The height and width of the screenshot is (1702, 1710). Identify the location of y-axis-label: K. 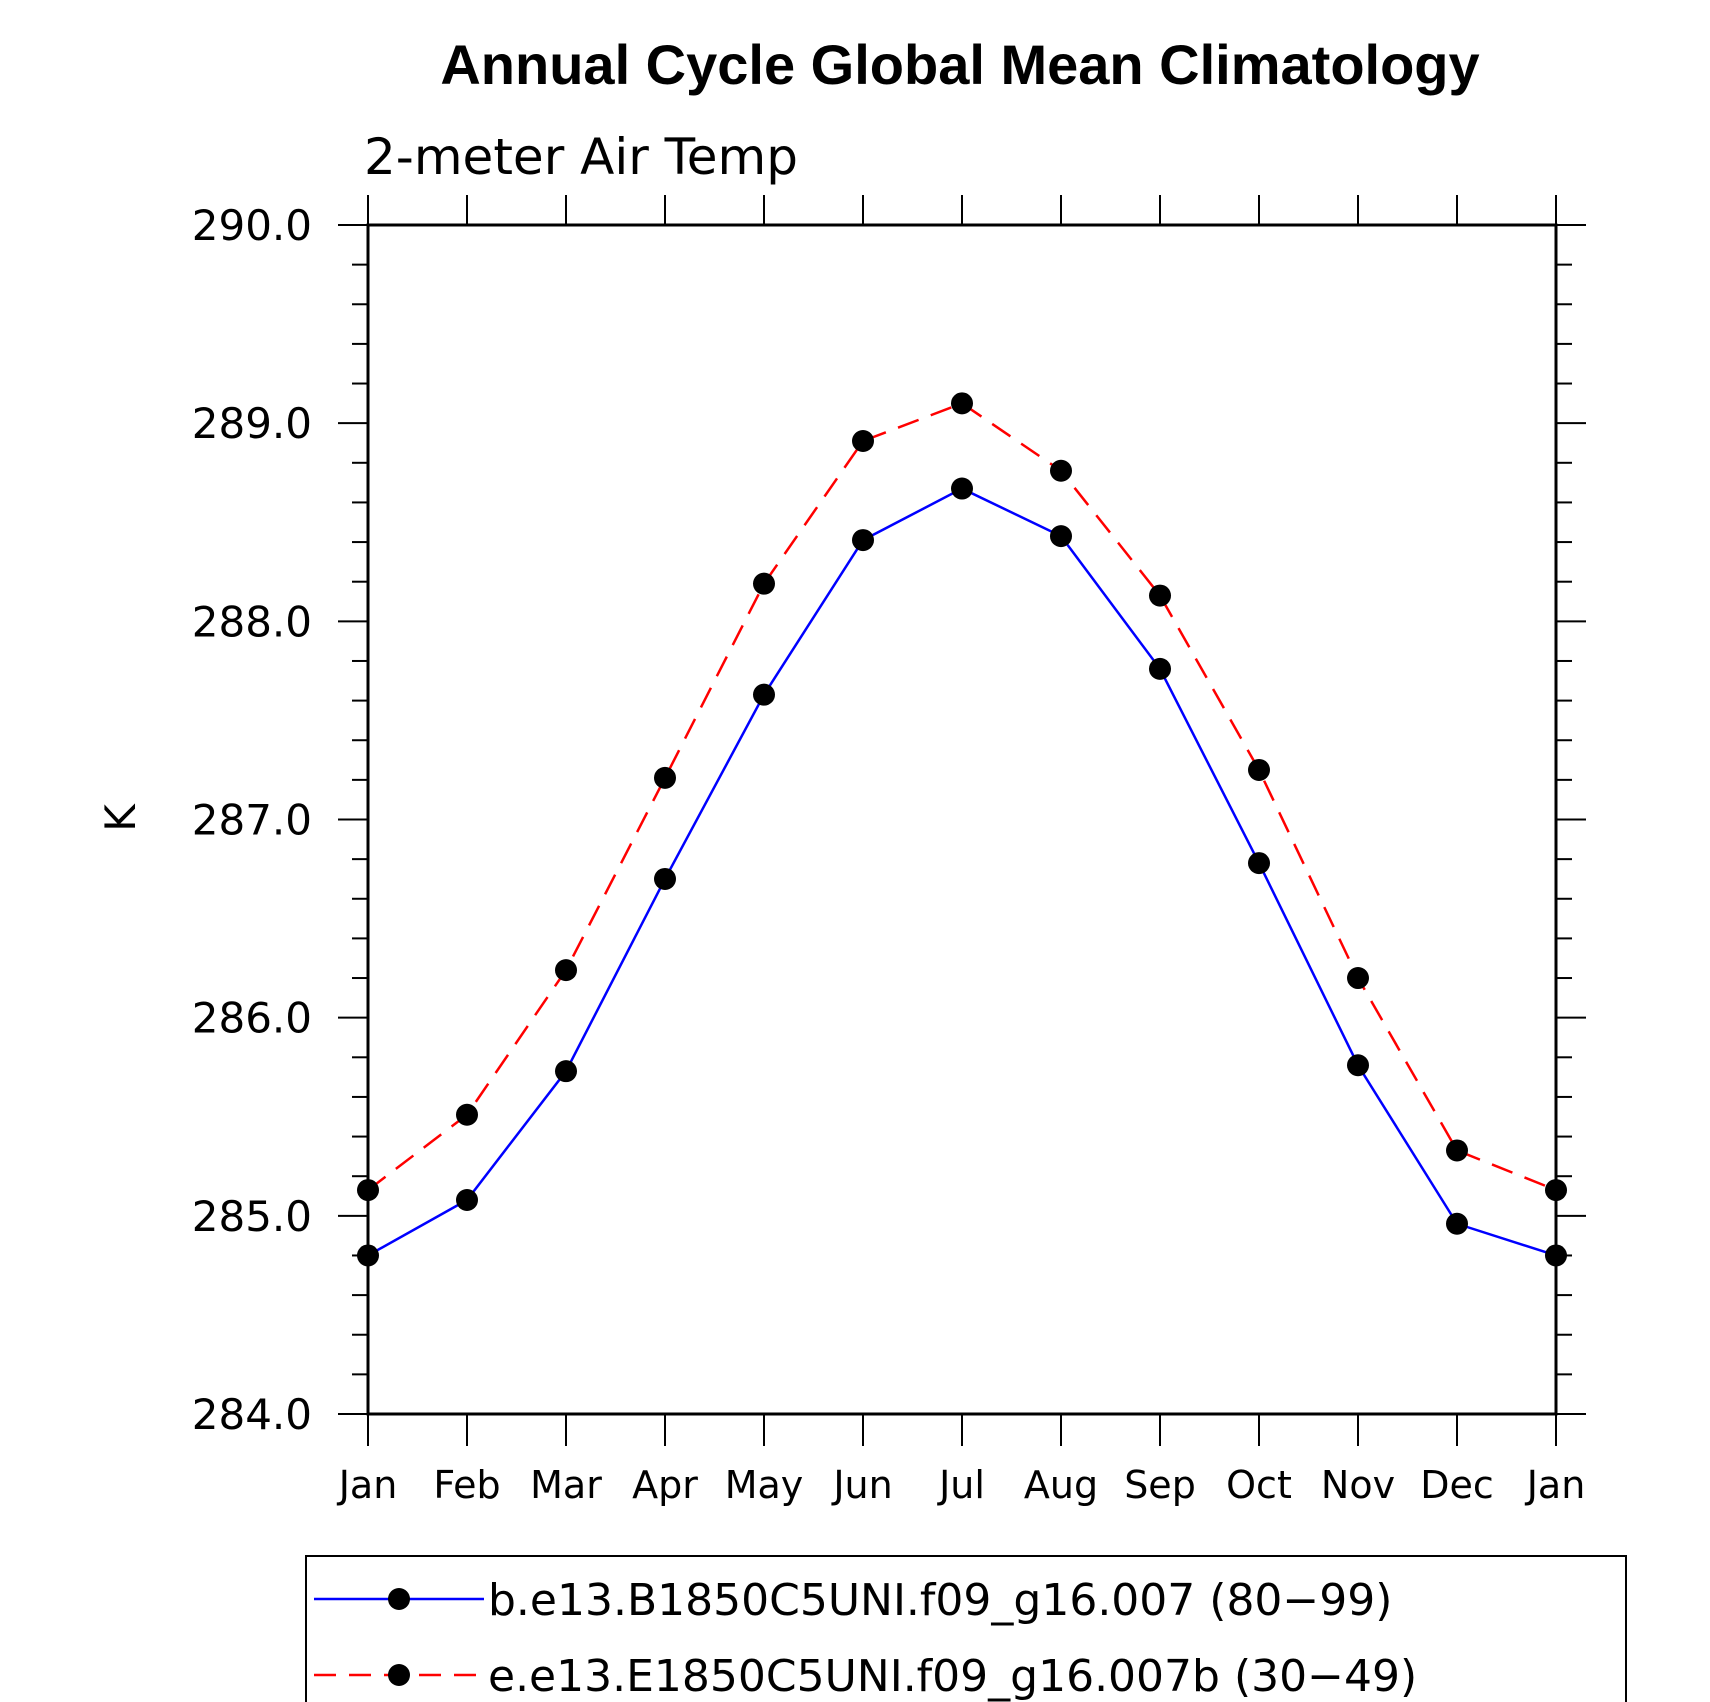
(120, 817).